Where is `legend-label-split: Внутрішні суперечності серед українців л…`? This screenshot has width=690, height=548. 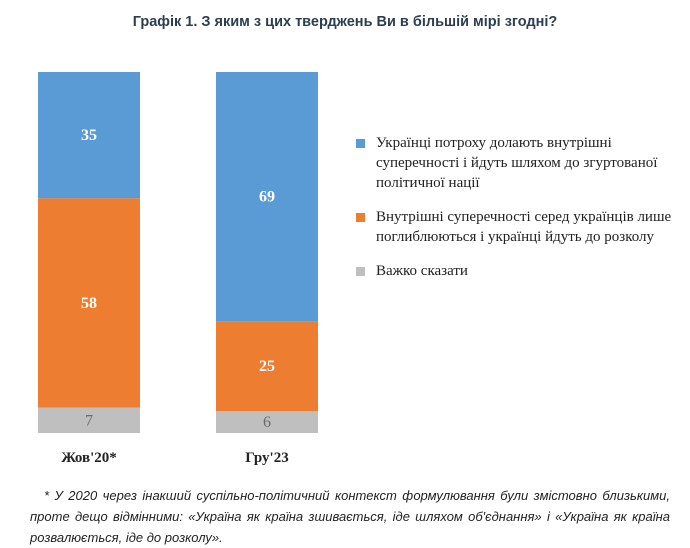 legend-label-split: Внутрішні суперечності серед українців л… is located at coordinates (524, 227).